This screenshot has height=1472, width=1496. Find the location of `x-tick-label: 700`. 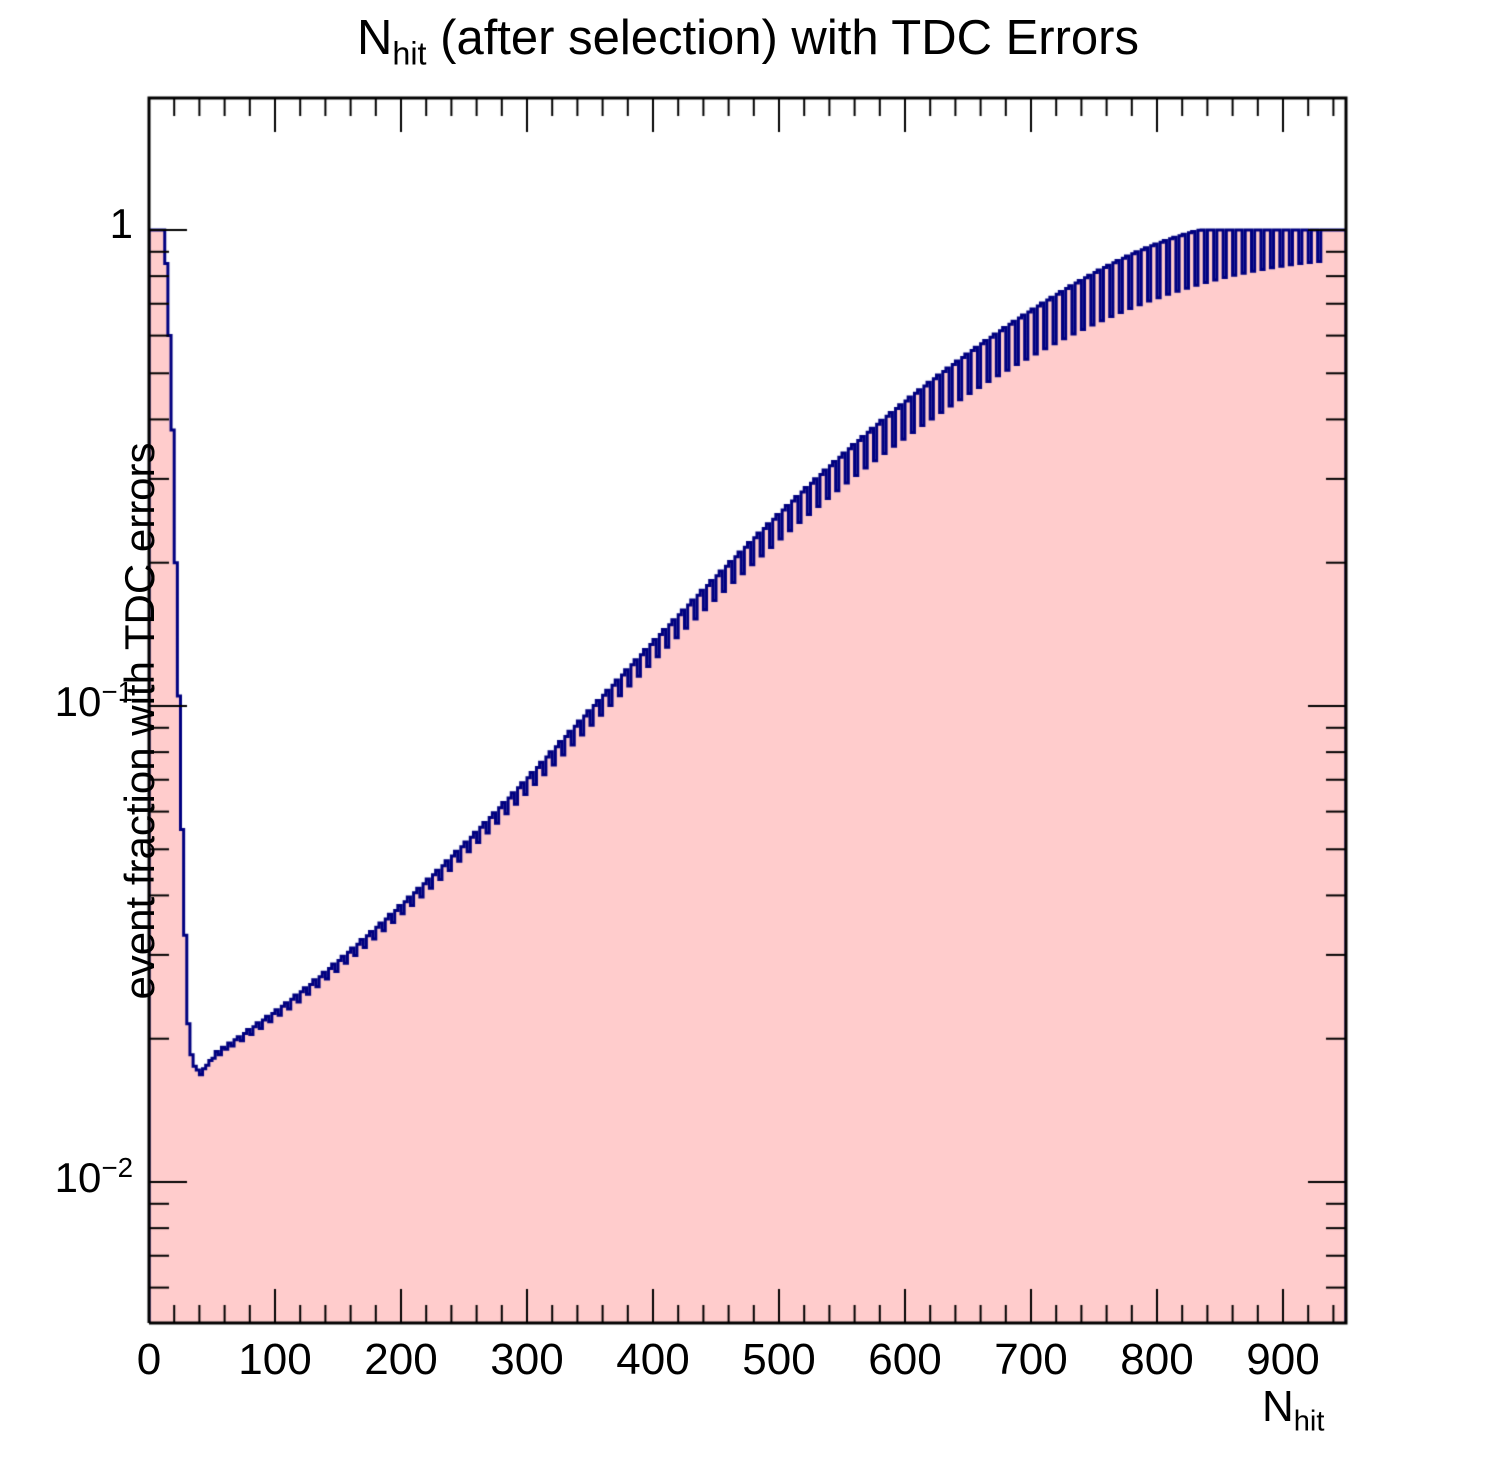

x-tick-label: 700 is located at coordinates (1031, 1359).